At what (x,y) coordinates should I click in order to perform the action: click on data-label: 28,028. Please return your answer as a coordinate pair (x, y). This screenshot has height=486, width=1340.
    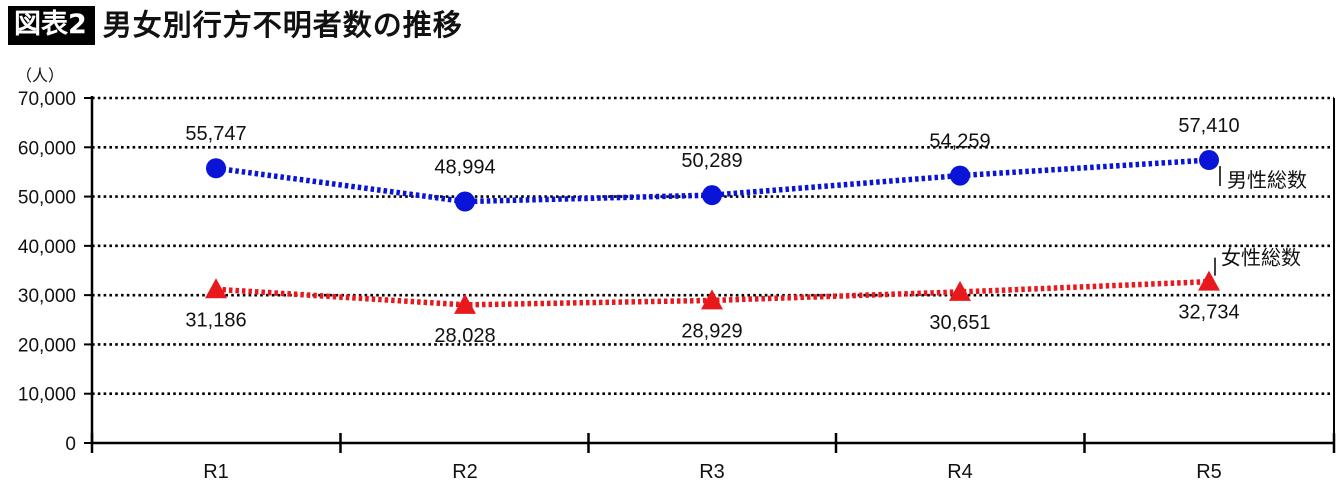
    Looking at the image, I should click on (464, 336).